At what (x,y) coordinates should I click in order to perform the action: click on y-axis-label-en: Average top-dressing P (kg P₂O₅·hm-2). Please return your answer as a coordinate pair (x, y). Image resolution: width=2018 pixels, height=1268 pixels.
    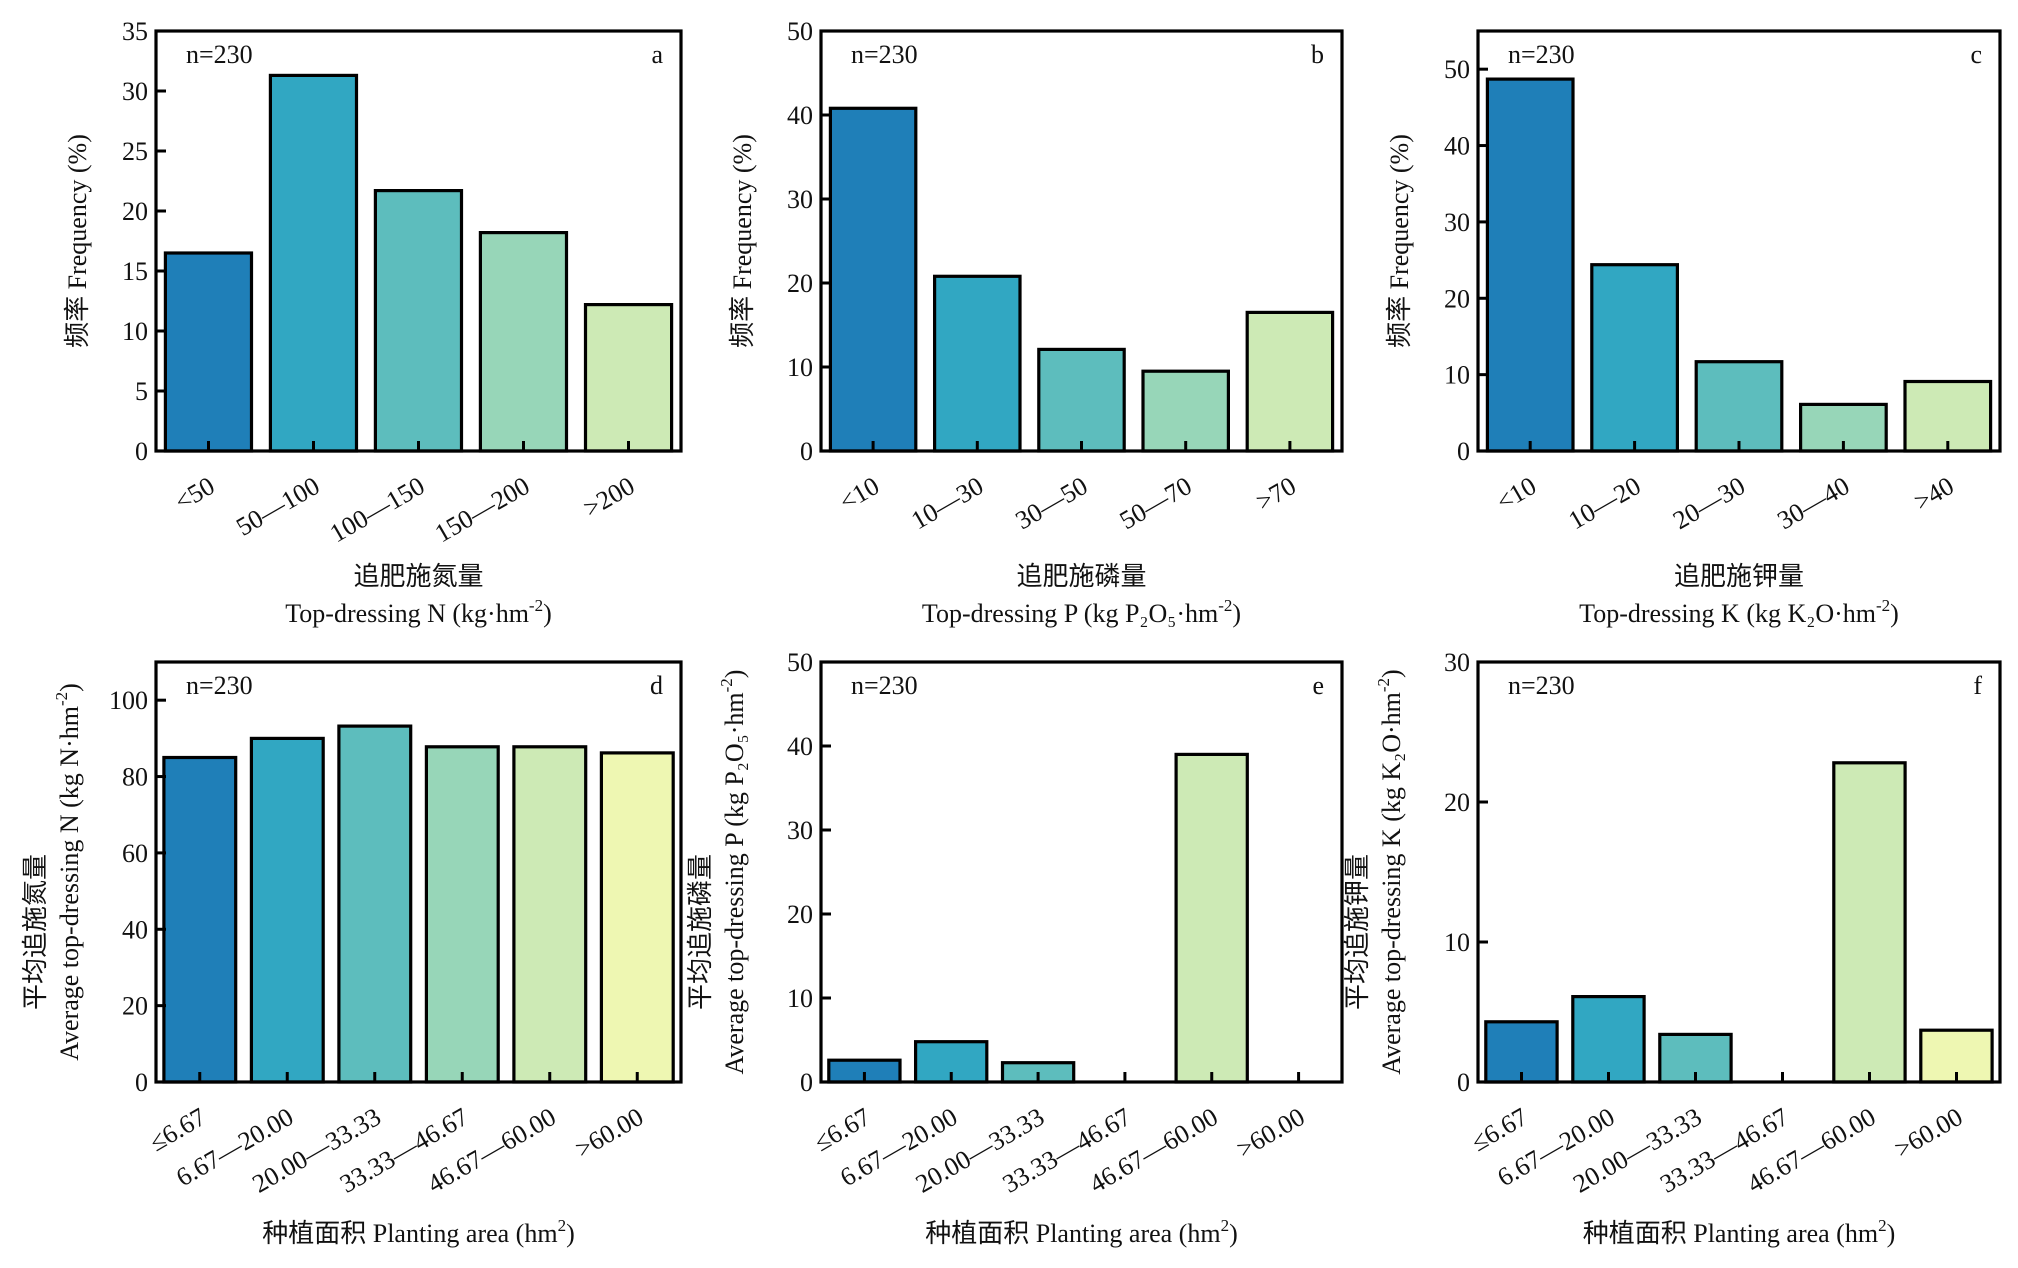
    Looking at the image, I should click on (733, 872).